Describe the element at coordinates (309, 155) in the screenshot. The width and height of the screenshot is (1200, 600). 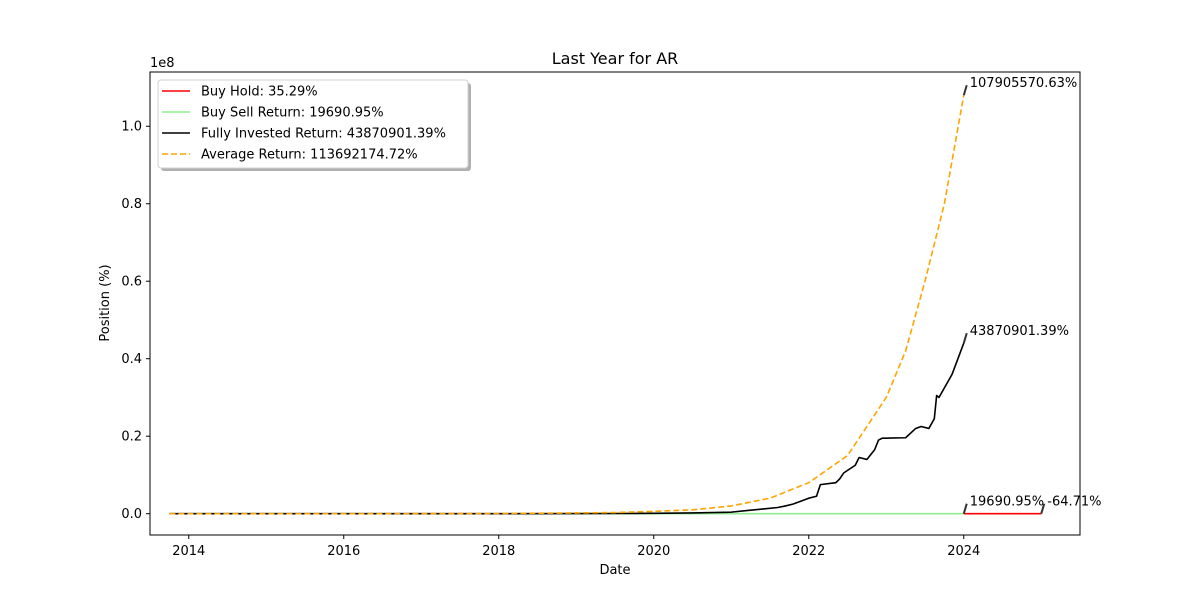
I see `legend-label-3: Average Return: 113692174.72%` at that location.